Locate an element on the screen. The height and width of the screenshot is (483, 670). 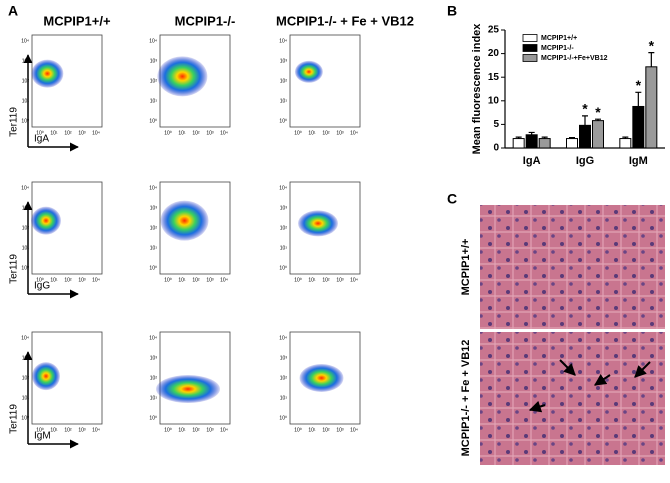
x-tick-label: IgA is located at coordinates (532, 161).